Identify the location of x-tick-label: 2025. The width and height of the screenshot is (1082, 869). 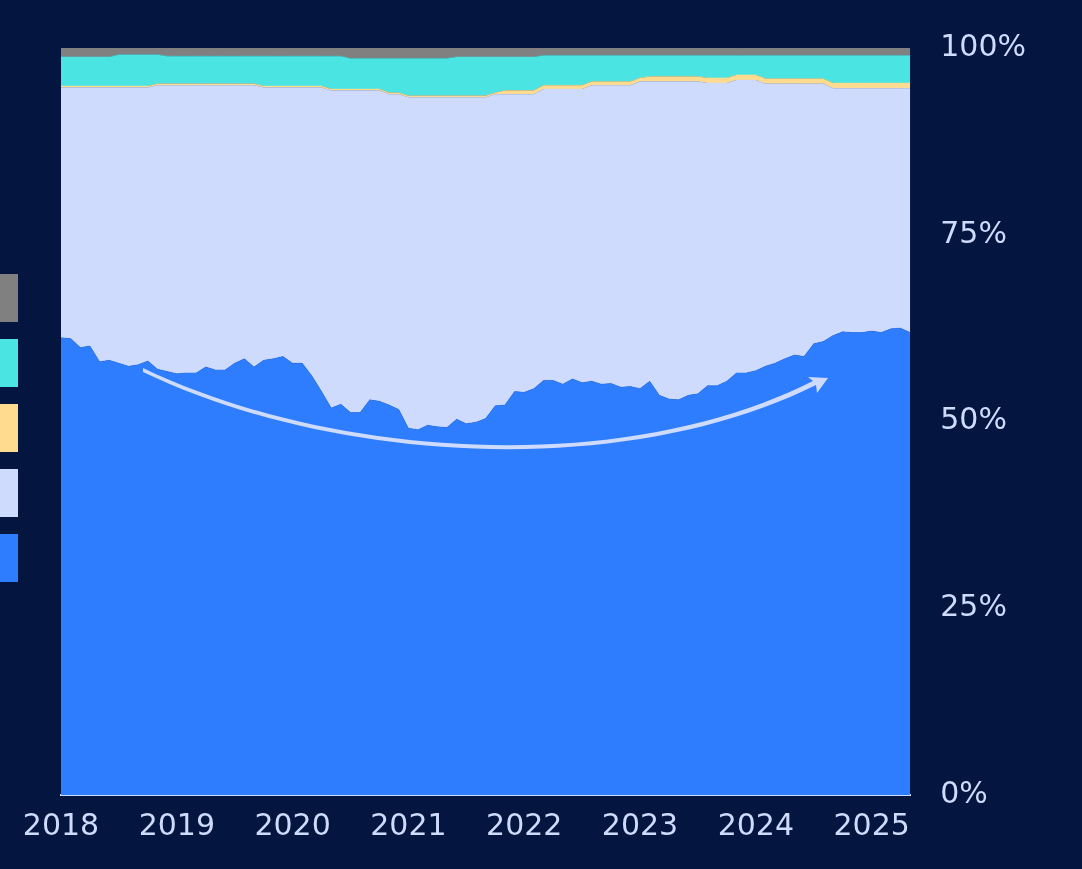
(871, 824).